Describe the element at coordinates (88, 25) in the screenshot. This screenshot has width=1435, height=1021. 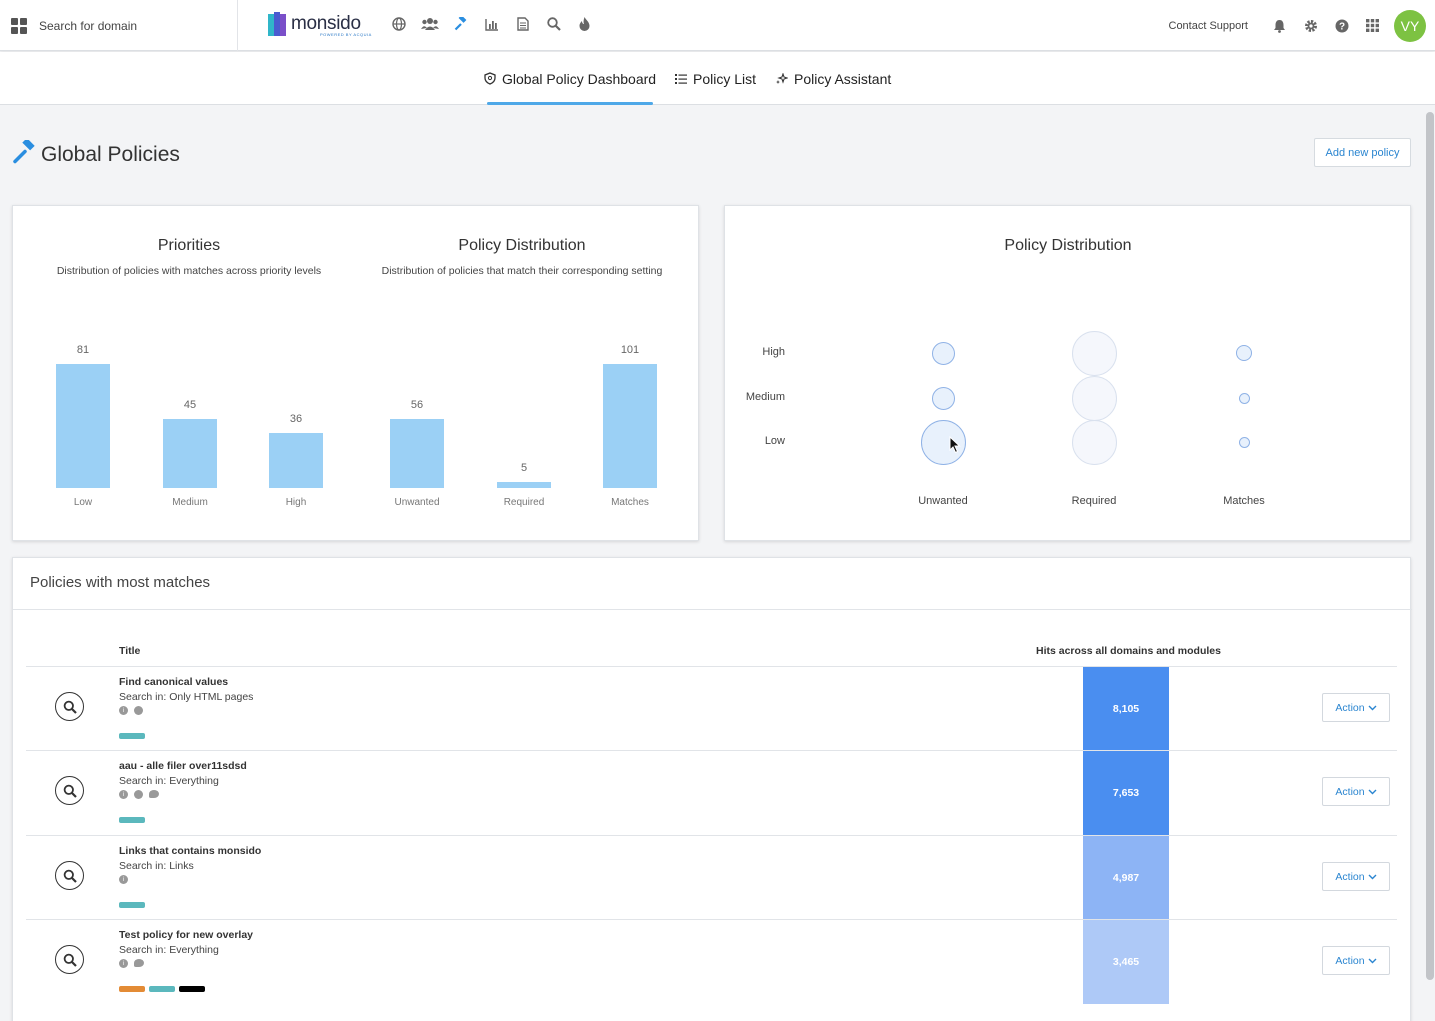
I see `domain-search-placeholder: Search for domain` at that location.